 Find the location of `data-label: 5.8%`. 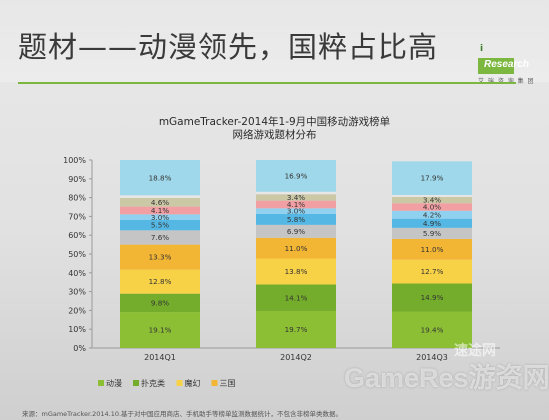

data-label: 5.8% is located at coordinates (296, 219).